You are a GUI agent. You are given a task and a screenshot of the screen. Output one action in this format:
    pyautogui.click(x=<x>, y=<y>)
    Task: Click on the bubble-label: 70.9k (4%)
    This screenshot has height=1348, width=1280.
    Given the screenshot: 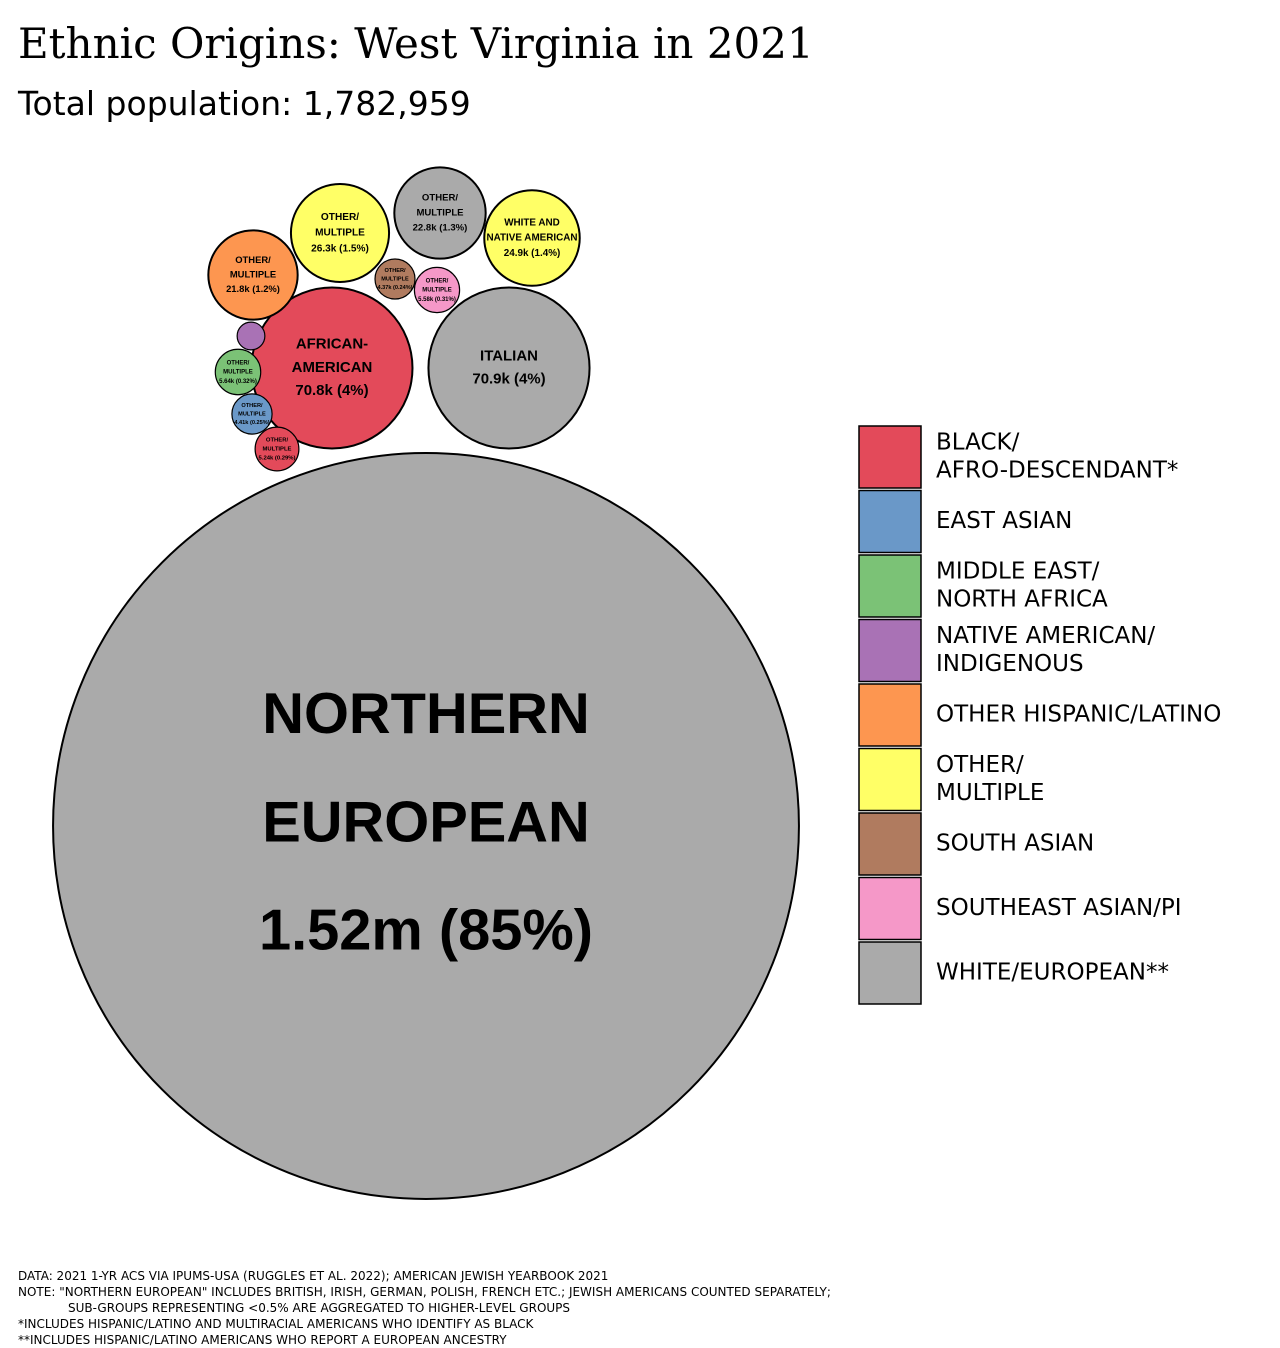 What is the action you would take?
    pyautogui.click(x=508, y=379)
    